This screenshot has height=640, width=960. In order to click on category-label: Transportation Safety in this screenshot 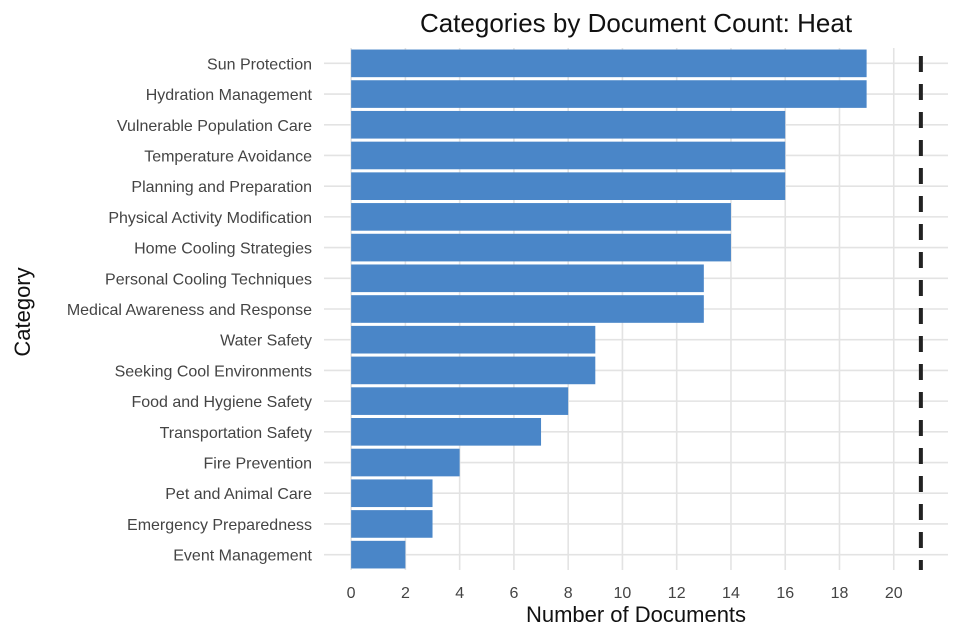, I will do `click(236, 433)`.